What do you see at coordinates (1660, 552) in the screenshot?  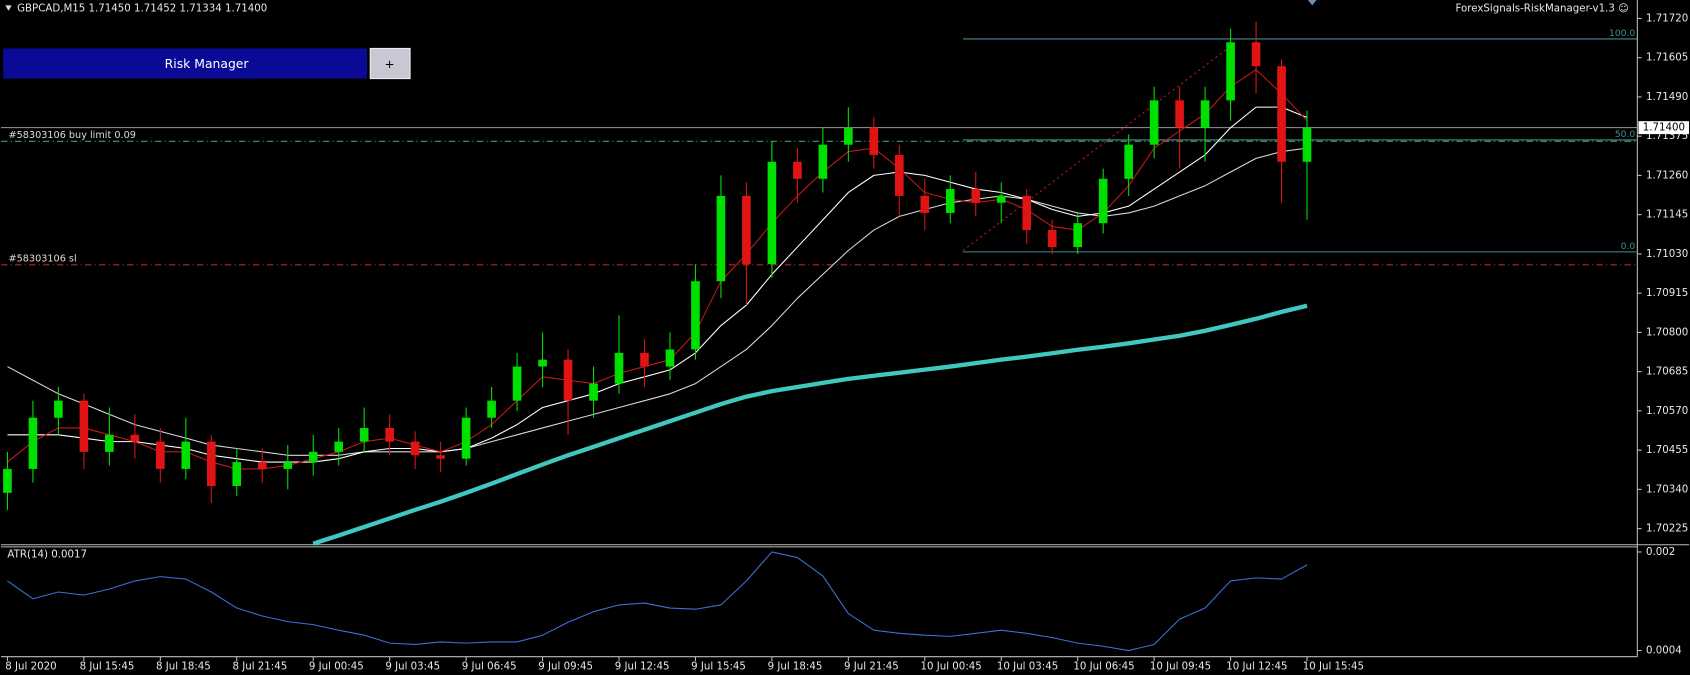 I see `y-tick-label: 0.002` at bounding box center [1660, 552].